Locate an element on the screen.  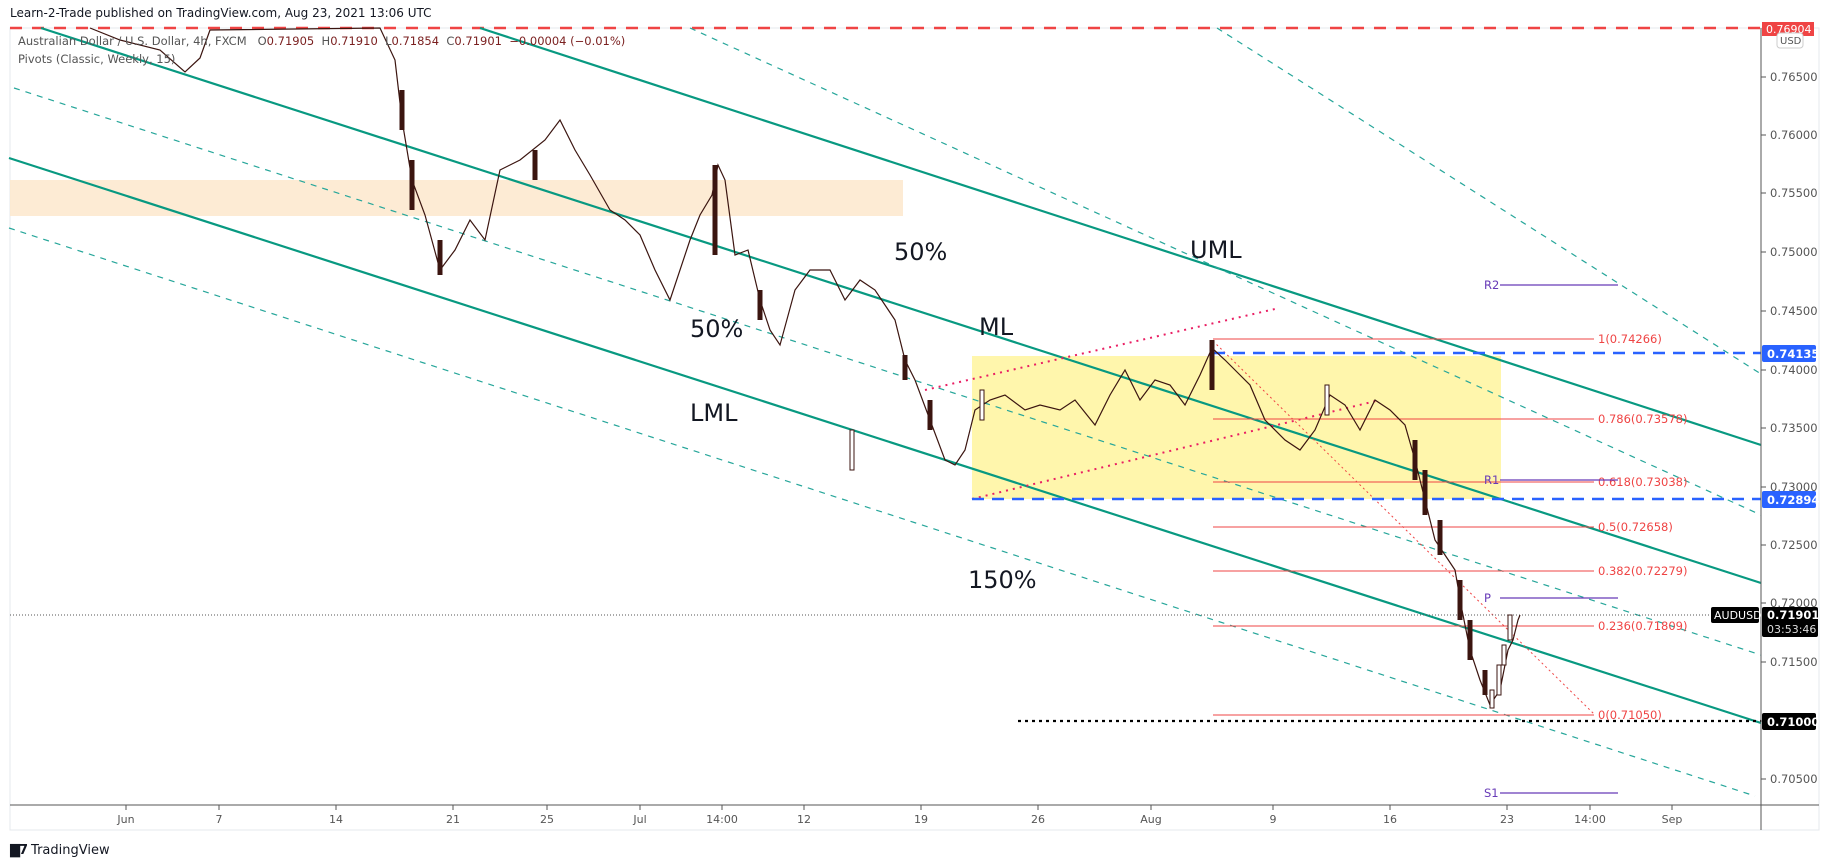
svg-text: 0.75500 is located at coordinates (1794, 193).